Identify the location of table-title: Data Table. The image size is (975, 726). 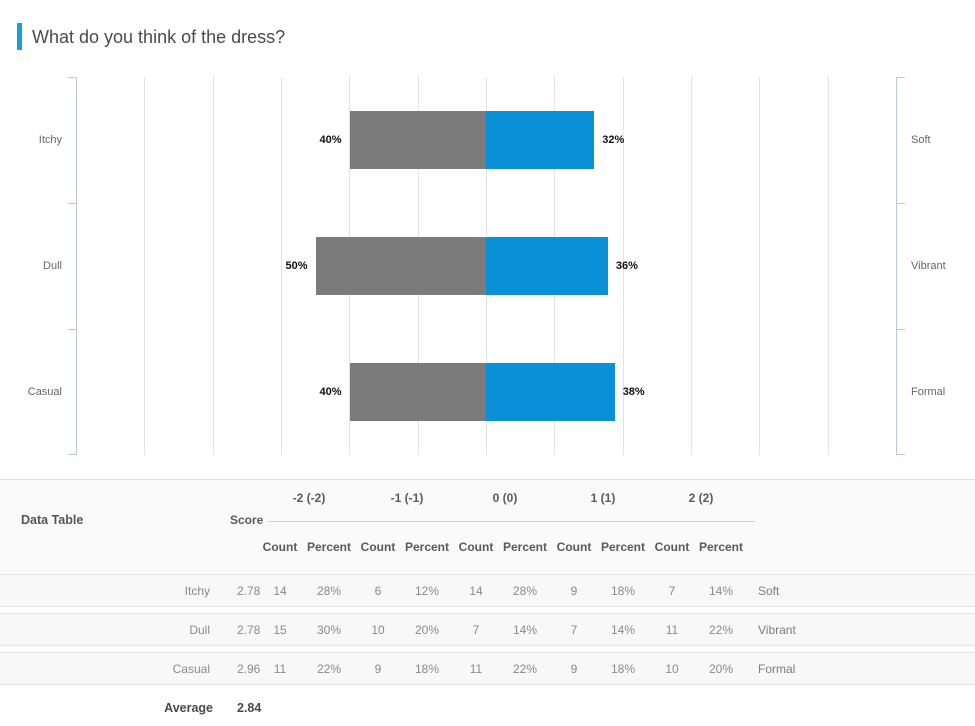
(52, 520).